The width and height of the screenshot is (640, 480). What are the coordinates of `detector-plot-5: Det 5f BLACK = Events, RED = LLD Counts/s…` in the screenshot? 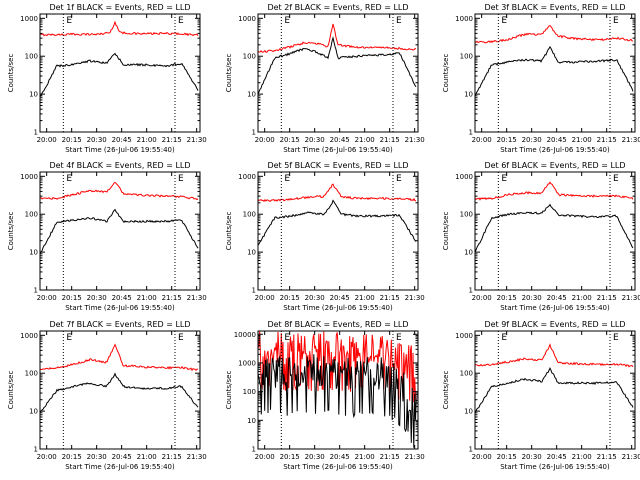 It's located at (325, 236).